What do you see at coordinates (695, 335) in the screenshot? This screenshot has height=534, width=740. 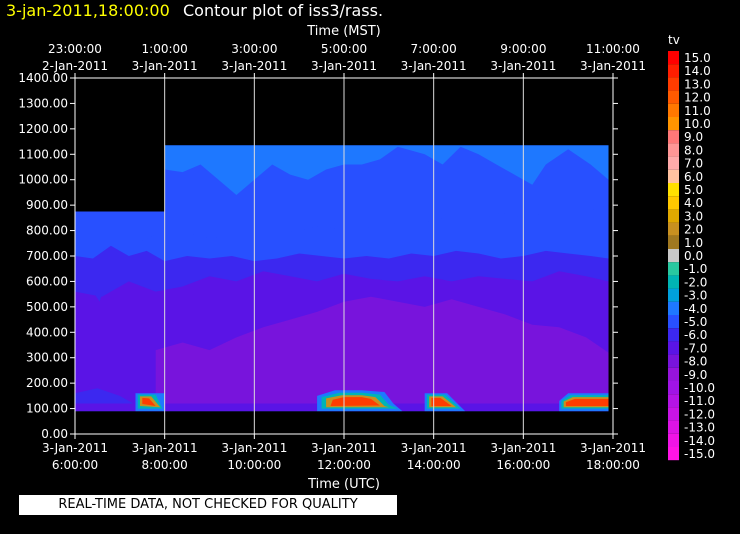 I see `colorbar-label: -6.0` at bounding box center [695, 335].